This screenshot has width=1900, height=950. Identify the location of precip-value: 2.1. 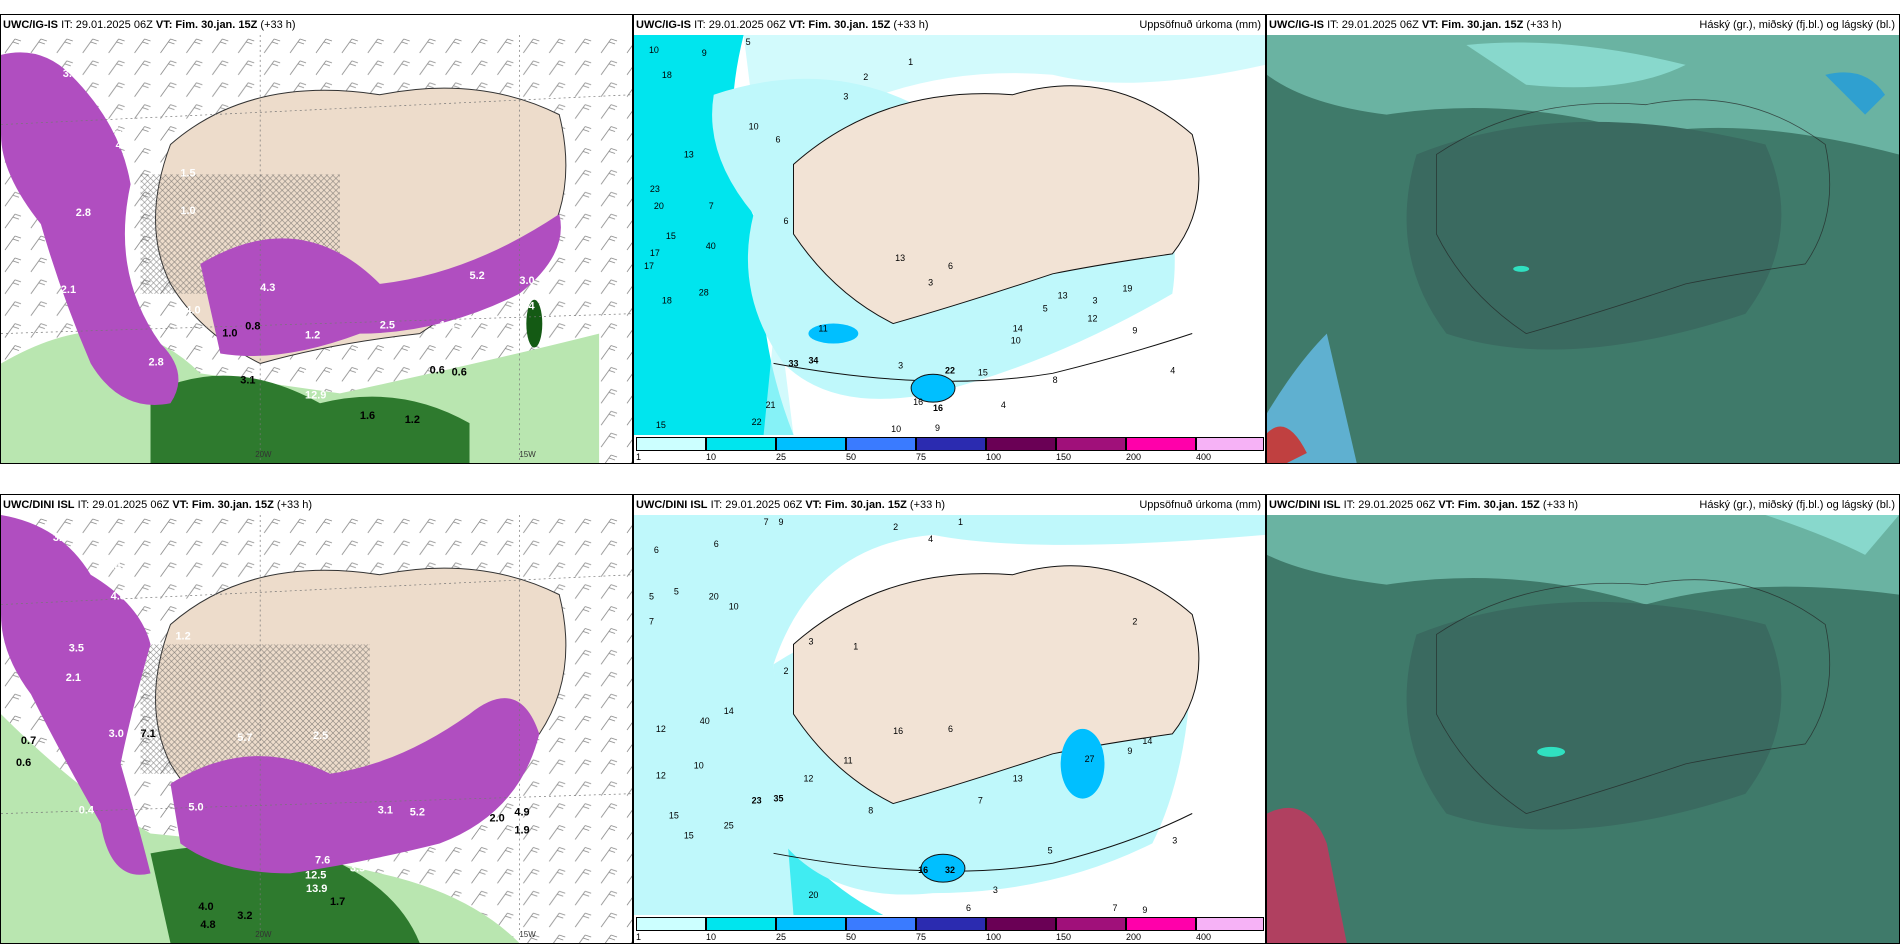
(73, 678).